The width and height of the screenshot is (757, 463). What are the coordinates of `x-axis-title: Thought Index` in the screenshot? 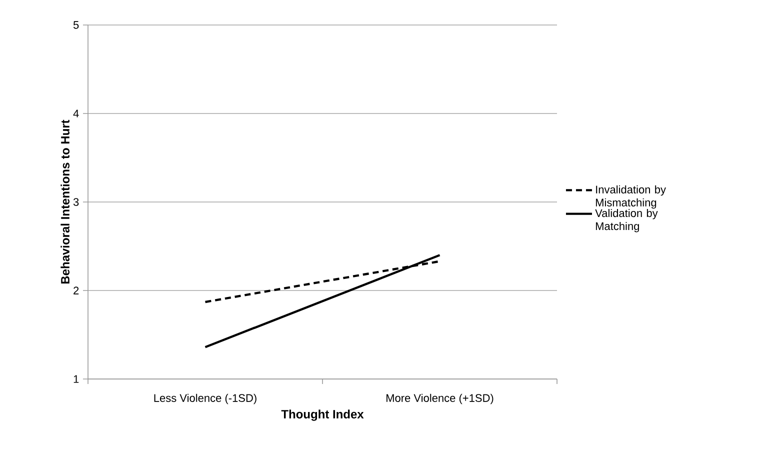 It's located at (322, 415).